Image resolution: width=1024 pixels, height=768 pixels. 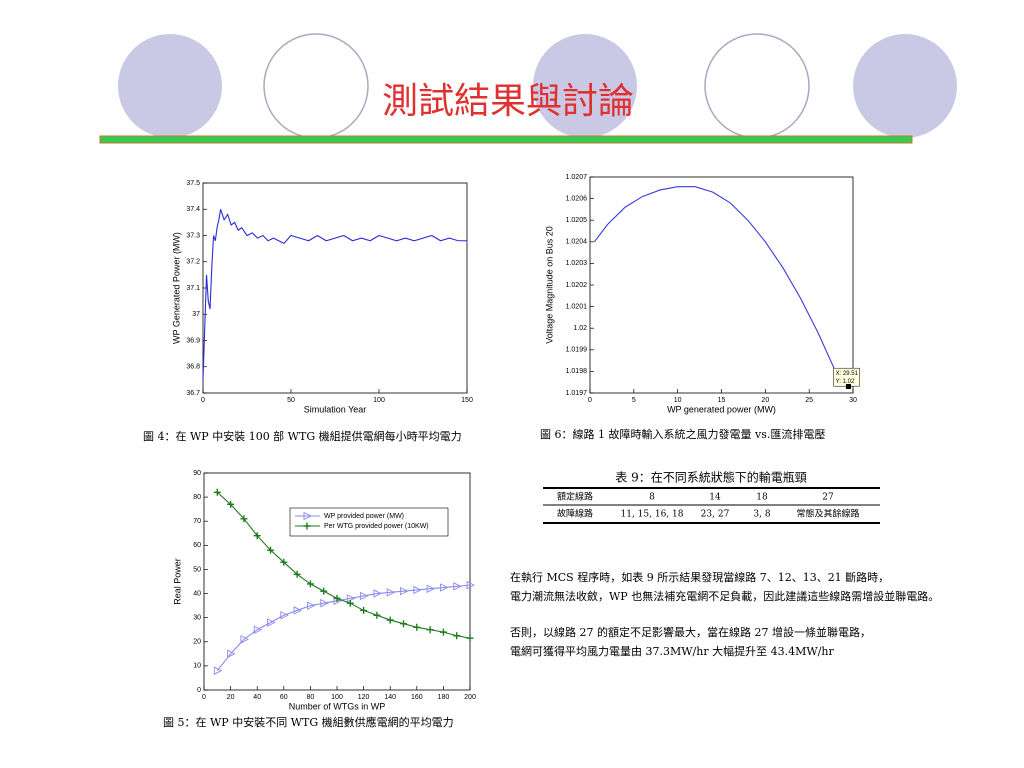 I want to click on x-tick-label: 180, so click(x=444, y=697).